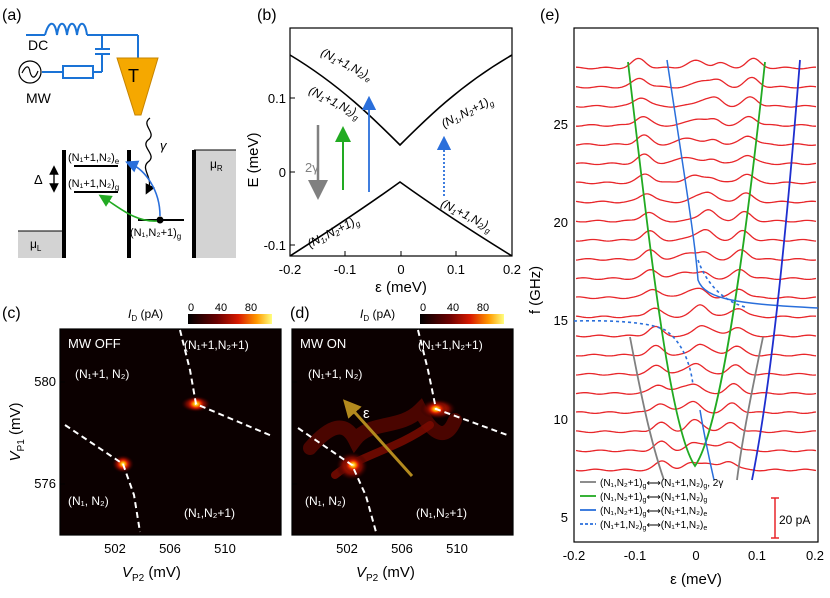 The image size is (830, 598). Describe the element at coordinates (216, 345) in the screenshot. I see `c-region-tr: (N₁+1,N₂+1)` at that location.